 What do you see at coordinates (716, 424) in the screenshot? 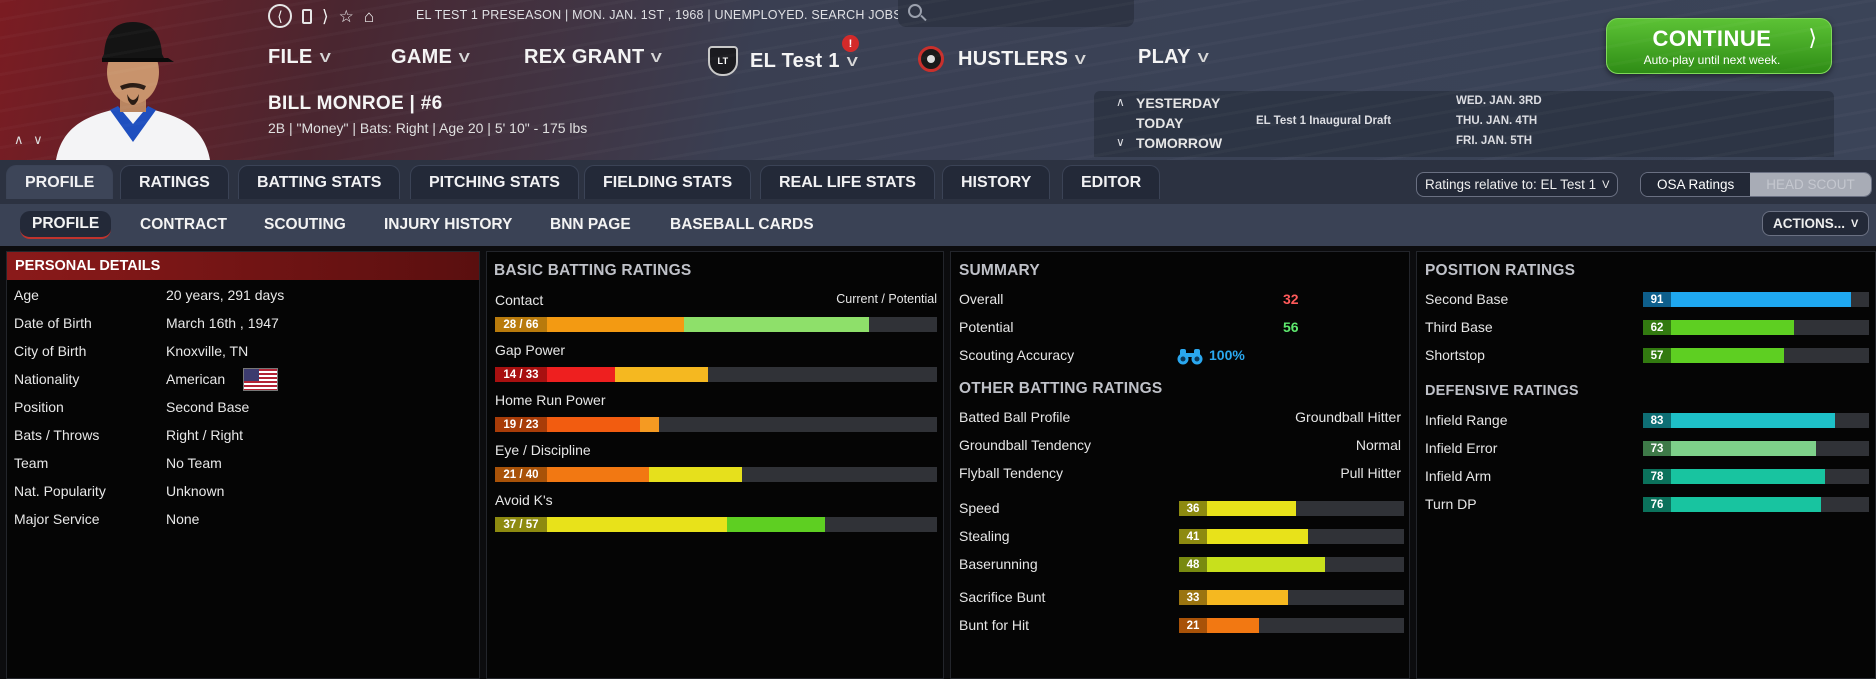
I see `batting-rating-bar: 19 / 23` at bounding box center [716, 424].